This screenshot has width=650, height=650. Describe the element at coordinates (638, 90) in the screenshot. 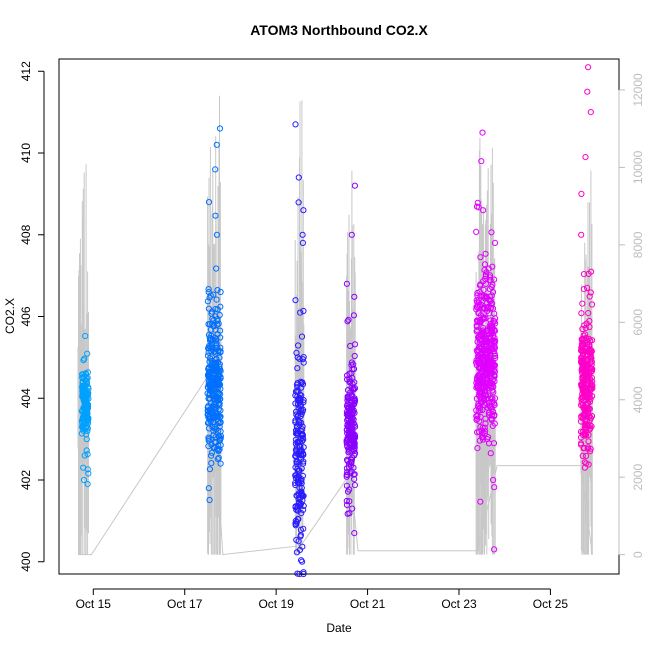

I see `y2-tick-label: 12000` at that location.